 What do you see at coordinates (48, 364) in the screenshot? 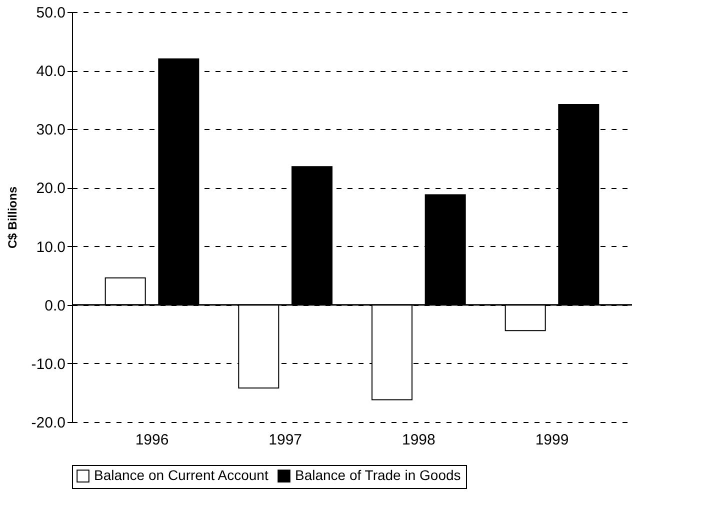
I see `y-tick-label: -10.0` at bounding box center [48, 364].